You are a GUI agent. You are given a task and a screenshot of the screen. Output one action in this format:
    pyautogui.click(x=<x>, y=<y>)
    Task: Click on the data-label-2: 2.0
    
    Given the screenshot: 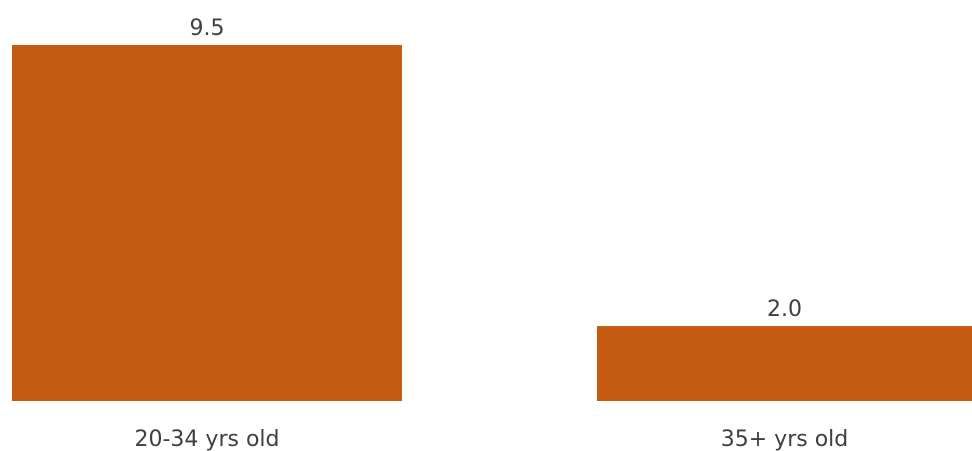 What is the action you would take?
    pyautogui.click(x=784, y=309)
    